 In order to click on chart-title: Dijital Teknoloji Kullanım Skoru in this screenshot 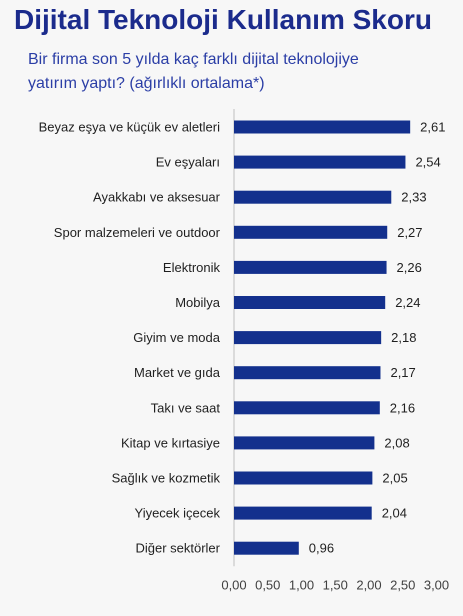, I will do `click(223, 19)`.